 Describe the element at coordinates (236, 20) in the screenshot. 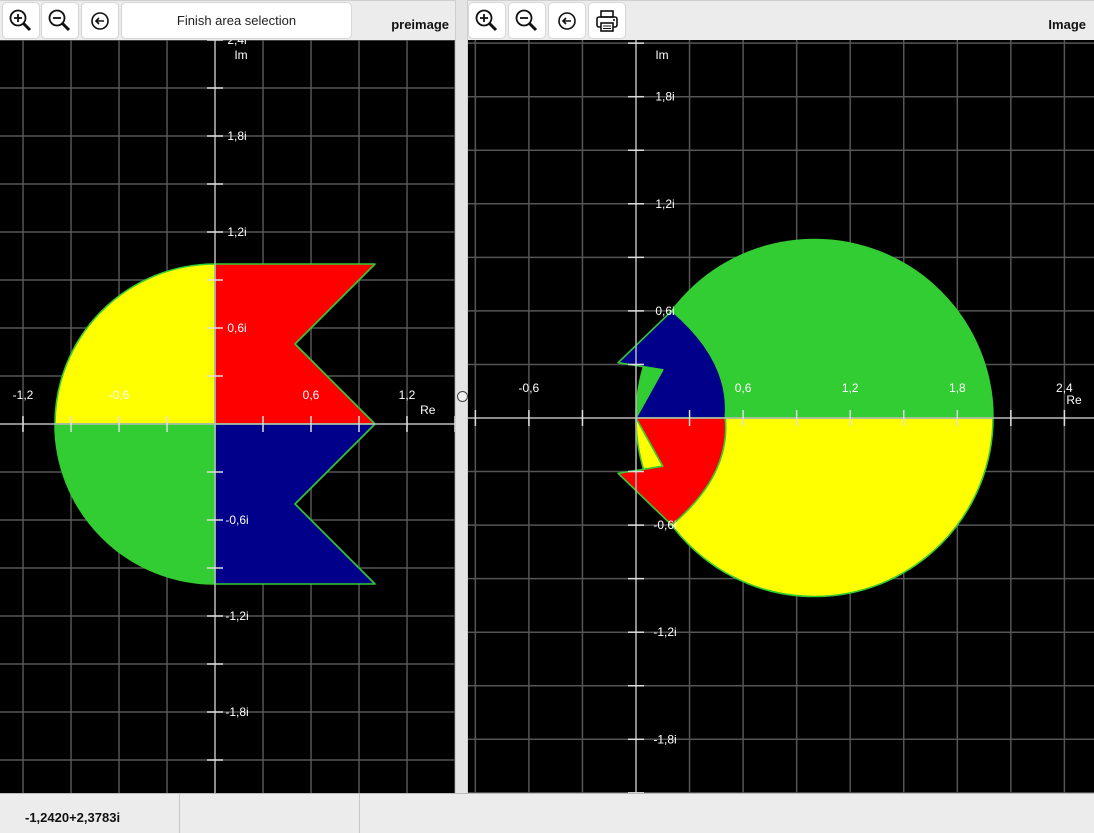

I see `finish-area-selection-button: Finish area selection` at that location.